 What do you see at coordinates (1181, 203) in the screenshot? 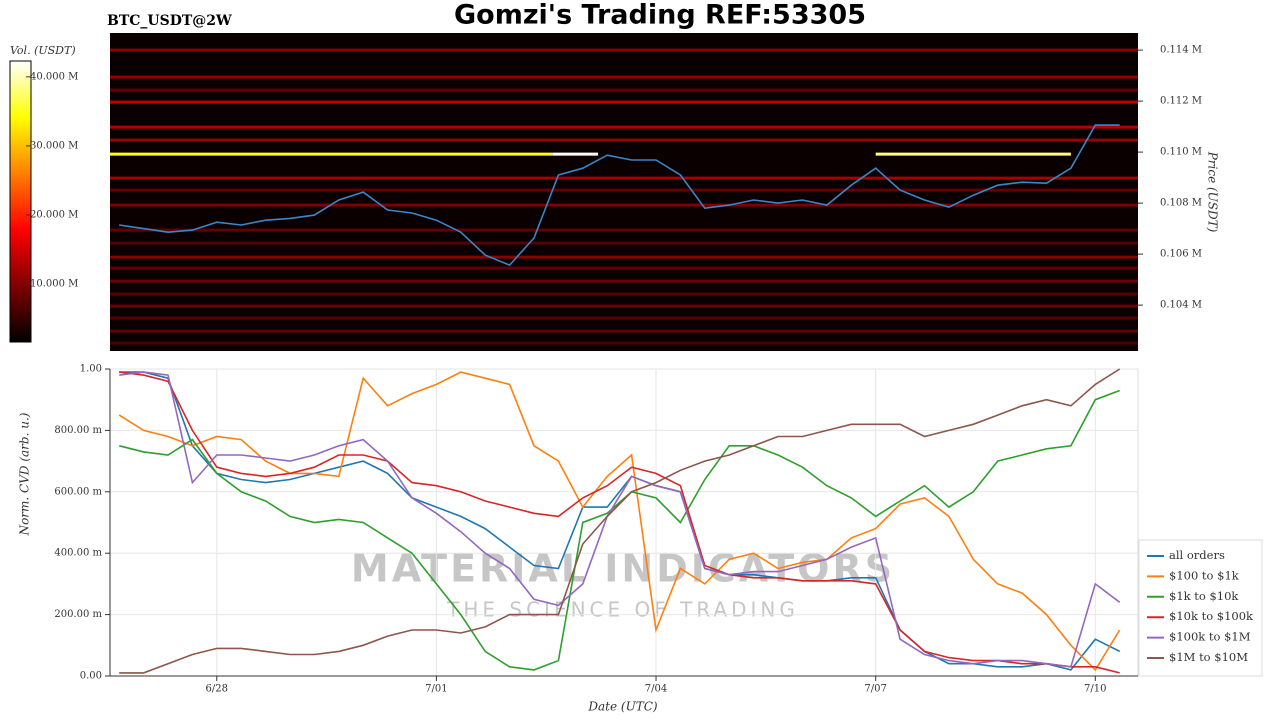
I see `y-tick-label: 0.108 M` at bounding box center [1181, 203].